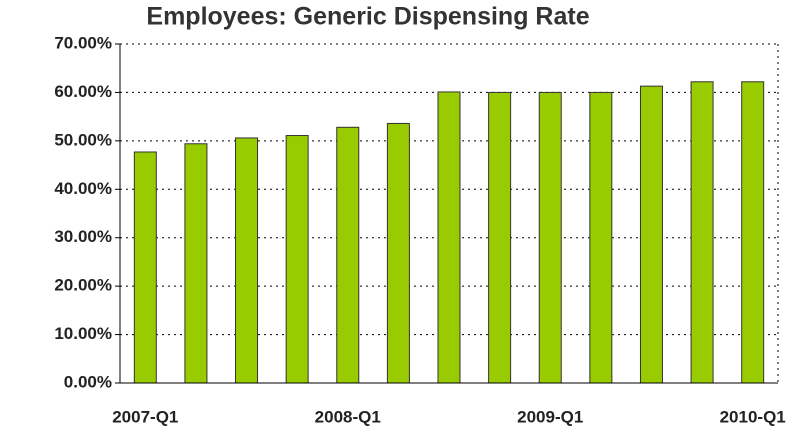 Image resolution: width=812 pixels, height=435 pixels. Describe the element at coordinates (83, 188) in the screenshot. I see `y-tick-label: 40.00%` at that location.